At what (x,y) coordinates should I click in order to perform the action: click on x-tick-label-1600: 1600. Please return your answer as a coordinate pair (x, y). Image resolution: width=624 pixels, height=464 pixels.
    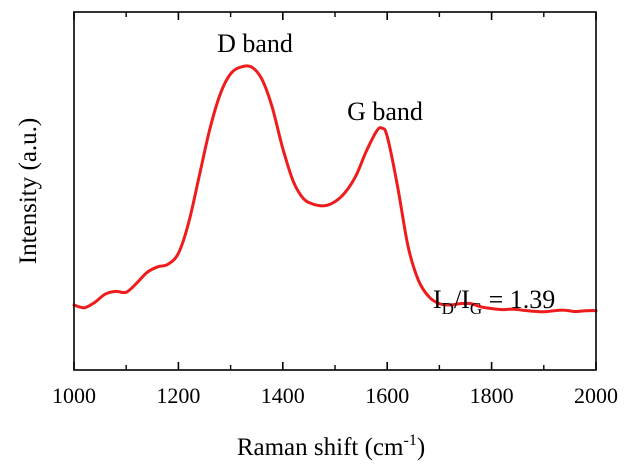
    Looking at the image, I should click on (387, 395).